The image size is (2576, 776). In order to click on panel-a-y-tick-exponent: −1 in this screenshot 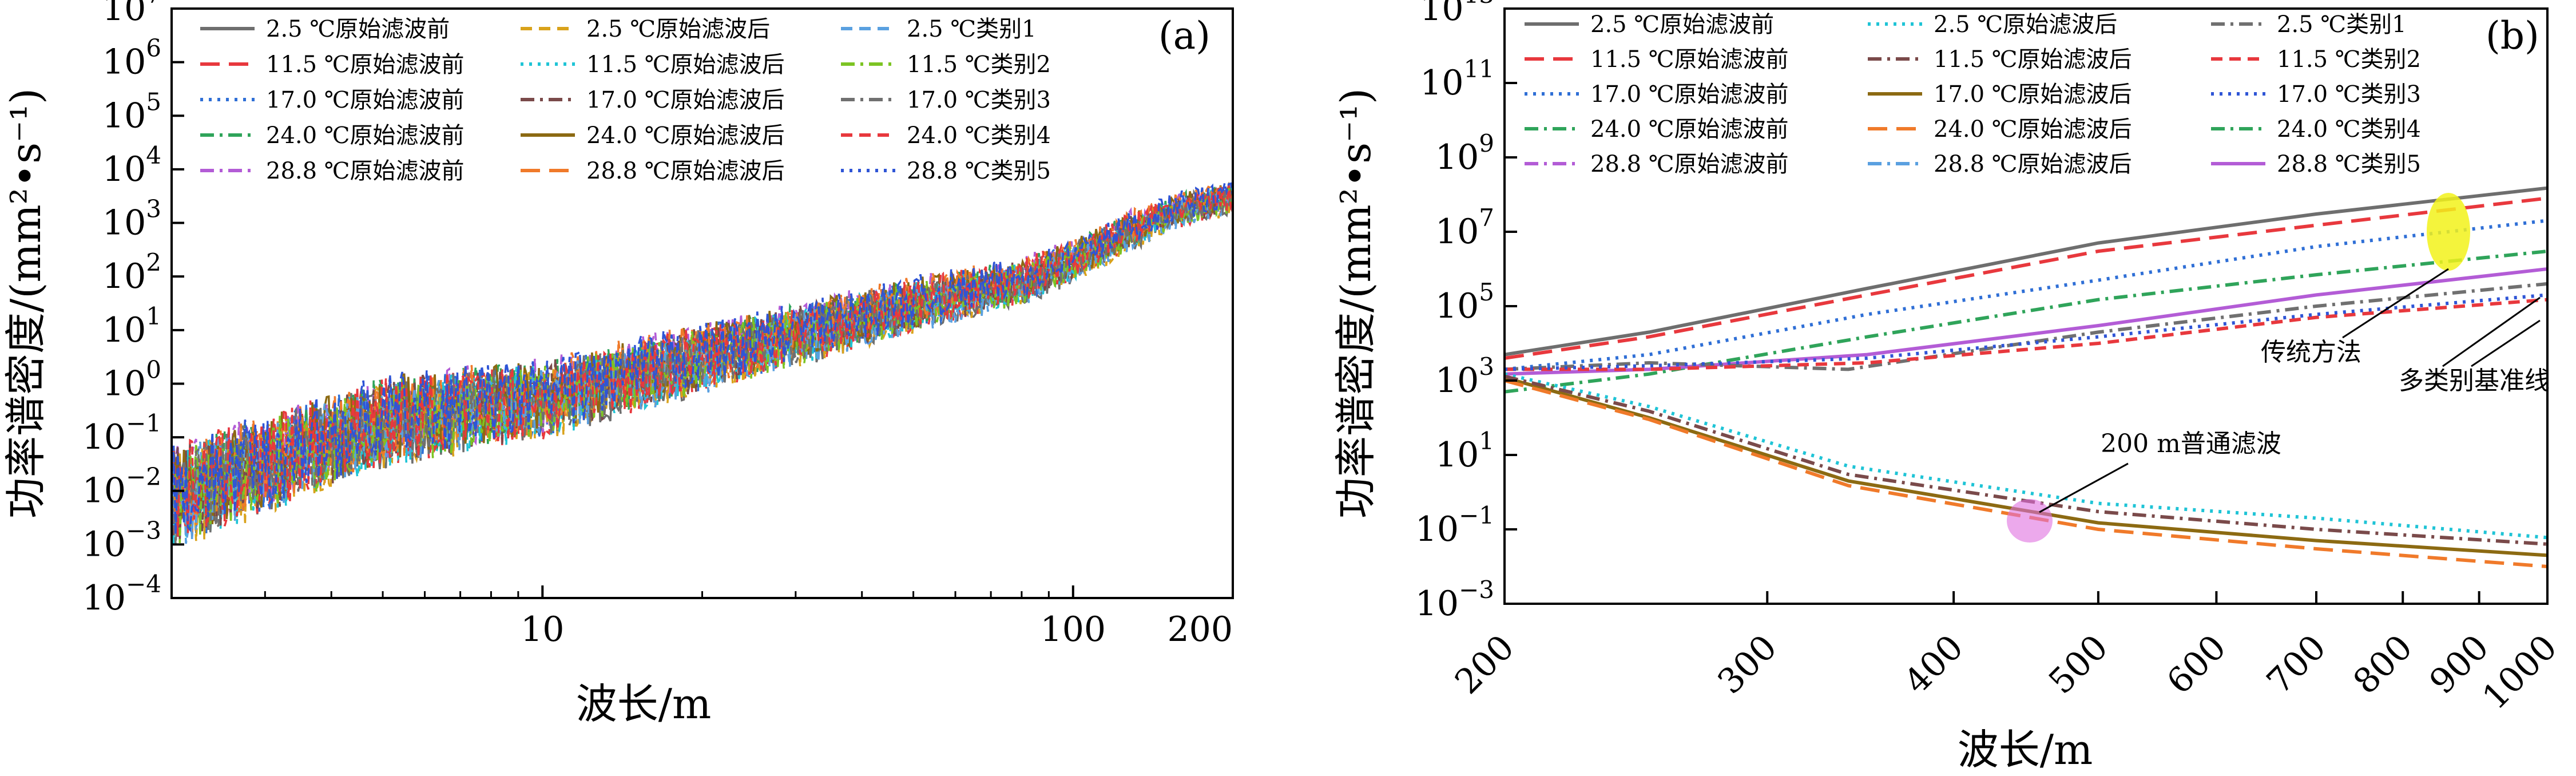, I will do `click(143, 423)`.